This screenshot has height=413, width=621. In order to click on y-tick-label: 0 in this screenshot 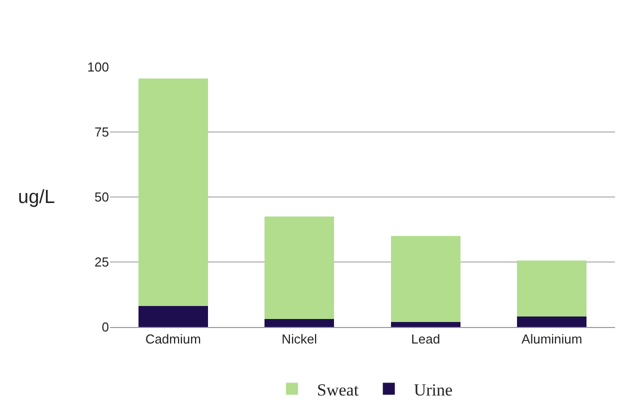, I will do `click(105, 327)`.